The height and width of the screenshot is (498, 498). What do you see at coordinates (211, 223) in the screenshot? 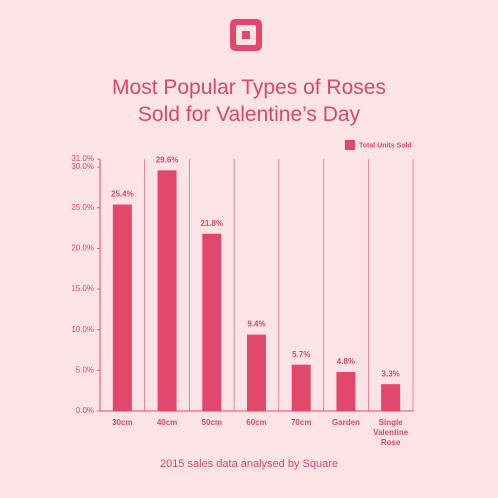
I see `value-label: 21.8%` at bounding box center [211, 223].